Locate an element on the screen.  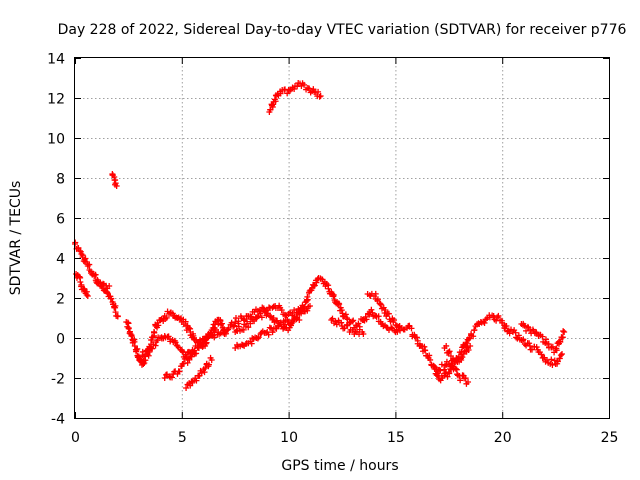
x-tick-label: 5 is located at coordinates (182, 438).